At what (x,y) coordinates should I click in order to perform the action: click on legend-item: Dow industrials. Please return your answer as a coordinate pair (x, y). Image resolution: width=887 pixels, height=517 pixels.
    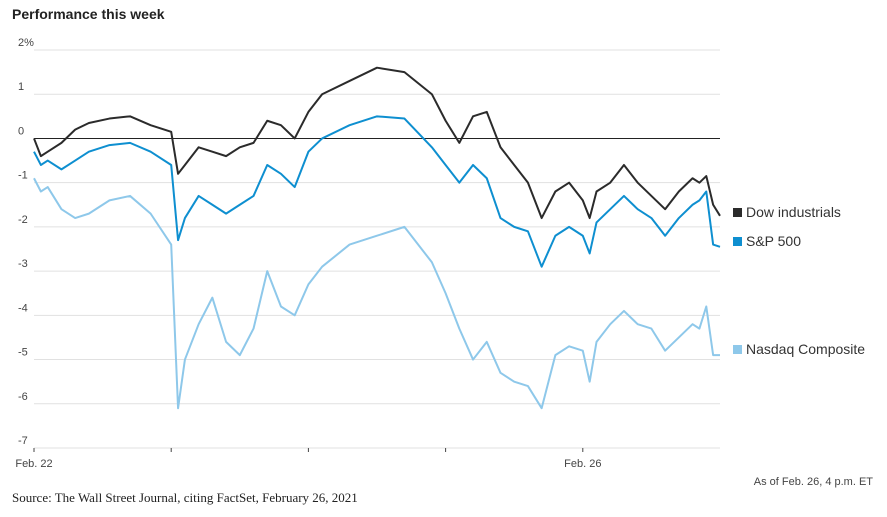
    Looking at the image, I should click on (787, 212).